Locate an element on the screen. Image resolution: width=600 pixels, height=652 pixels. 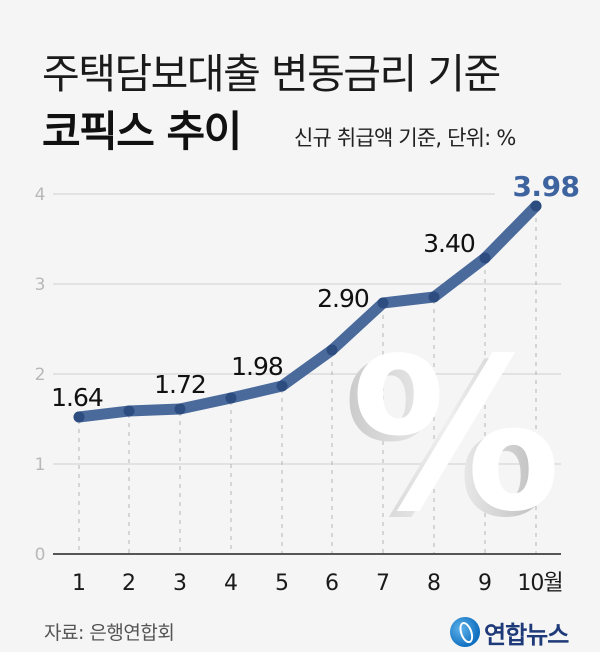
x-tick-label: 5 is located at coordinates (282, 583).